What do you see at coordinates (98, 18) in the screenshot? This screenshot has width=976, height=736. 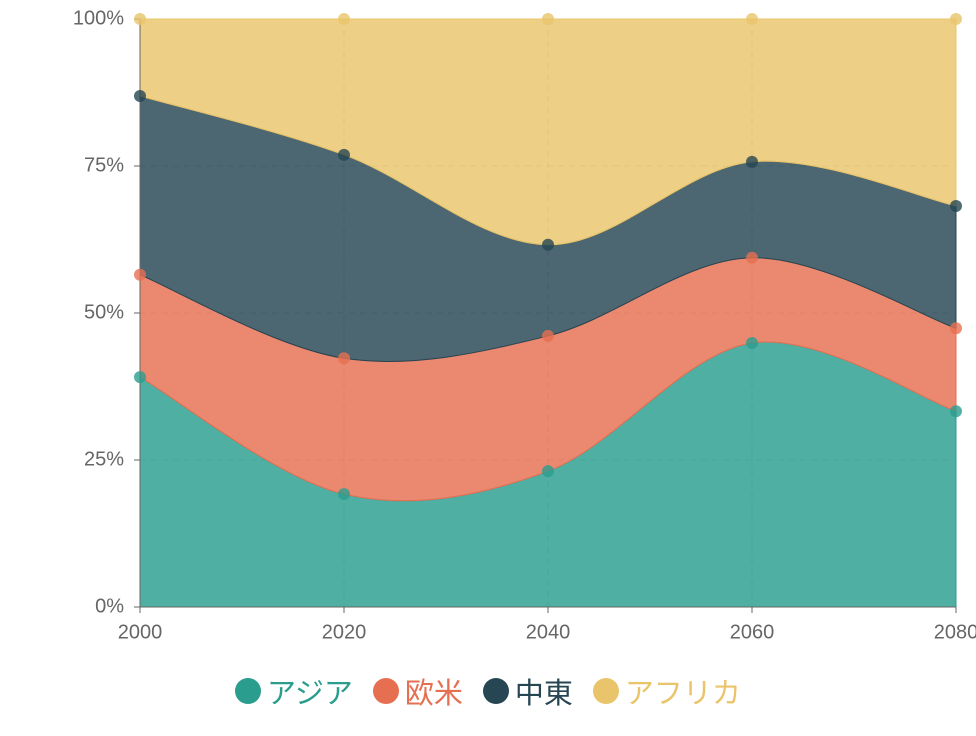 I see `y-tick-label: 100%` at bounding box center [98, 18].